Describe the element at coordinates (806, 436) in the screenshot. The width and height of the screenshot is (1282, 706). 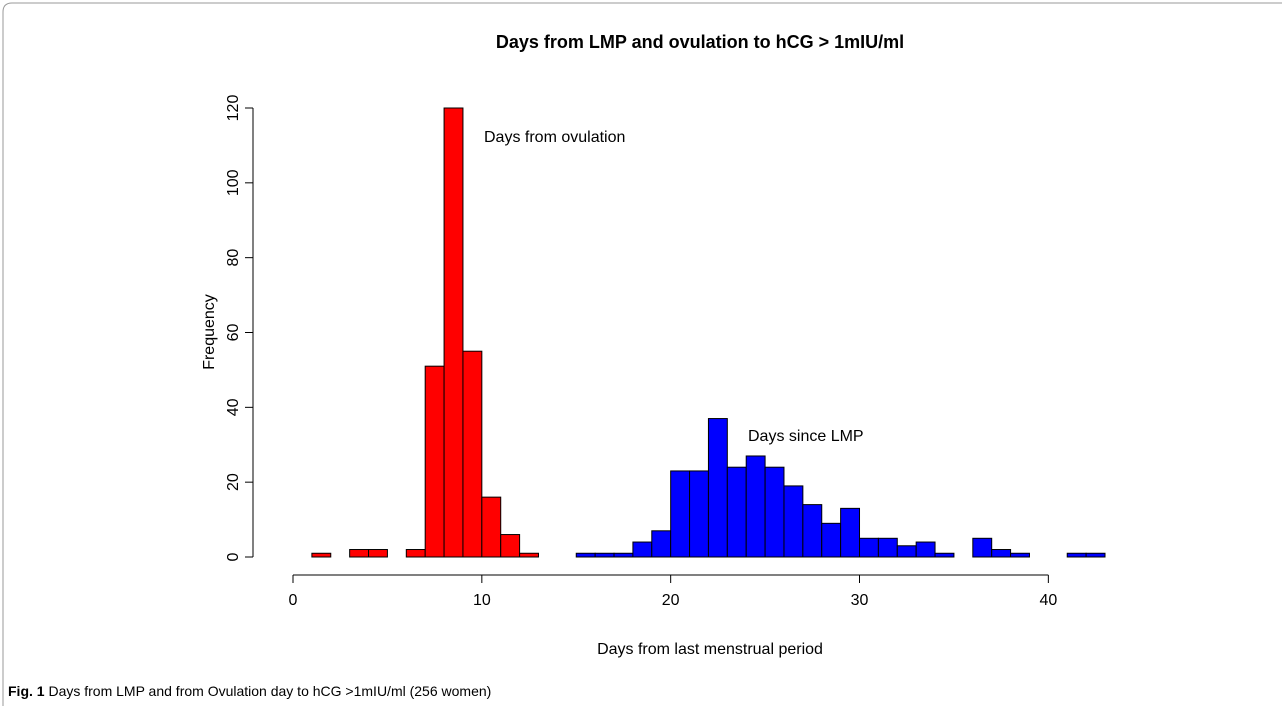
I see `annotation: Days since LMP` at that location.